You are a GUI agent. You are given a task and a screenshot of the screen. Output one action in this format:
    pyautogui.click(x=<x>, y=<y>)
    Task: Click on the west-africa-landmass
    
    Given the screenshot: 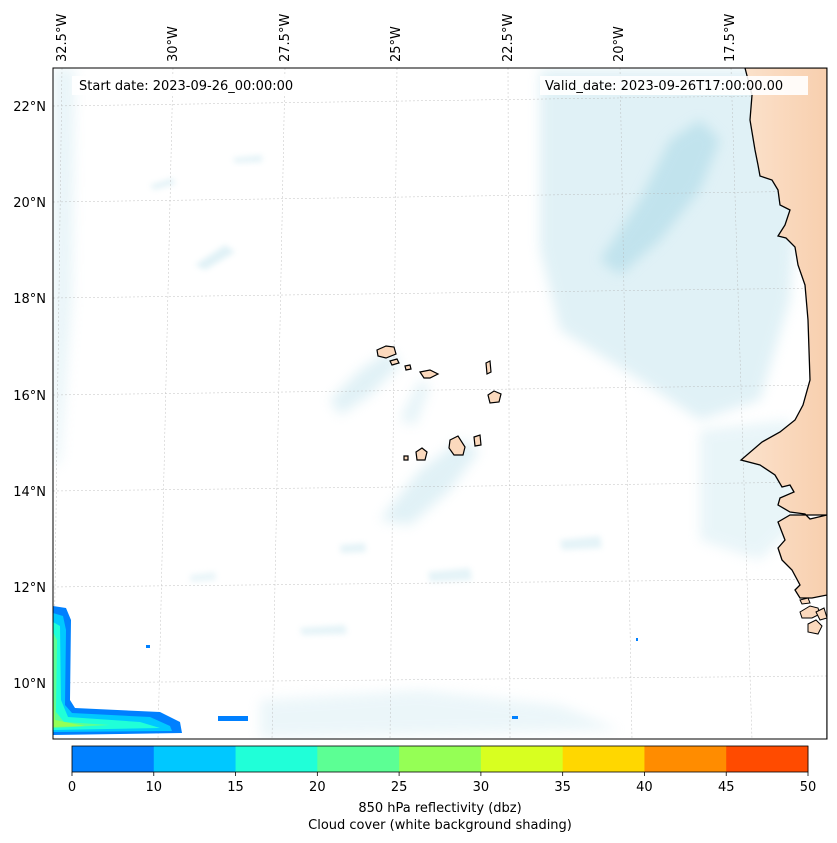 What is the action you would take?
    pyautogui.click(x=783, y=403)
    